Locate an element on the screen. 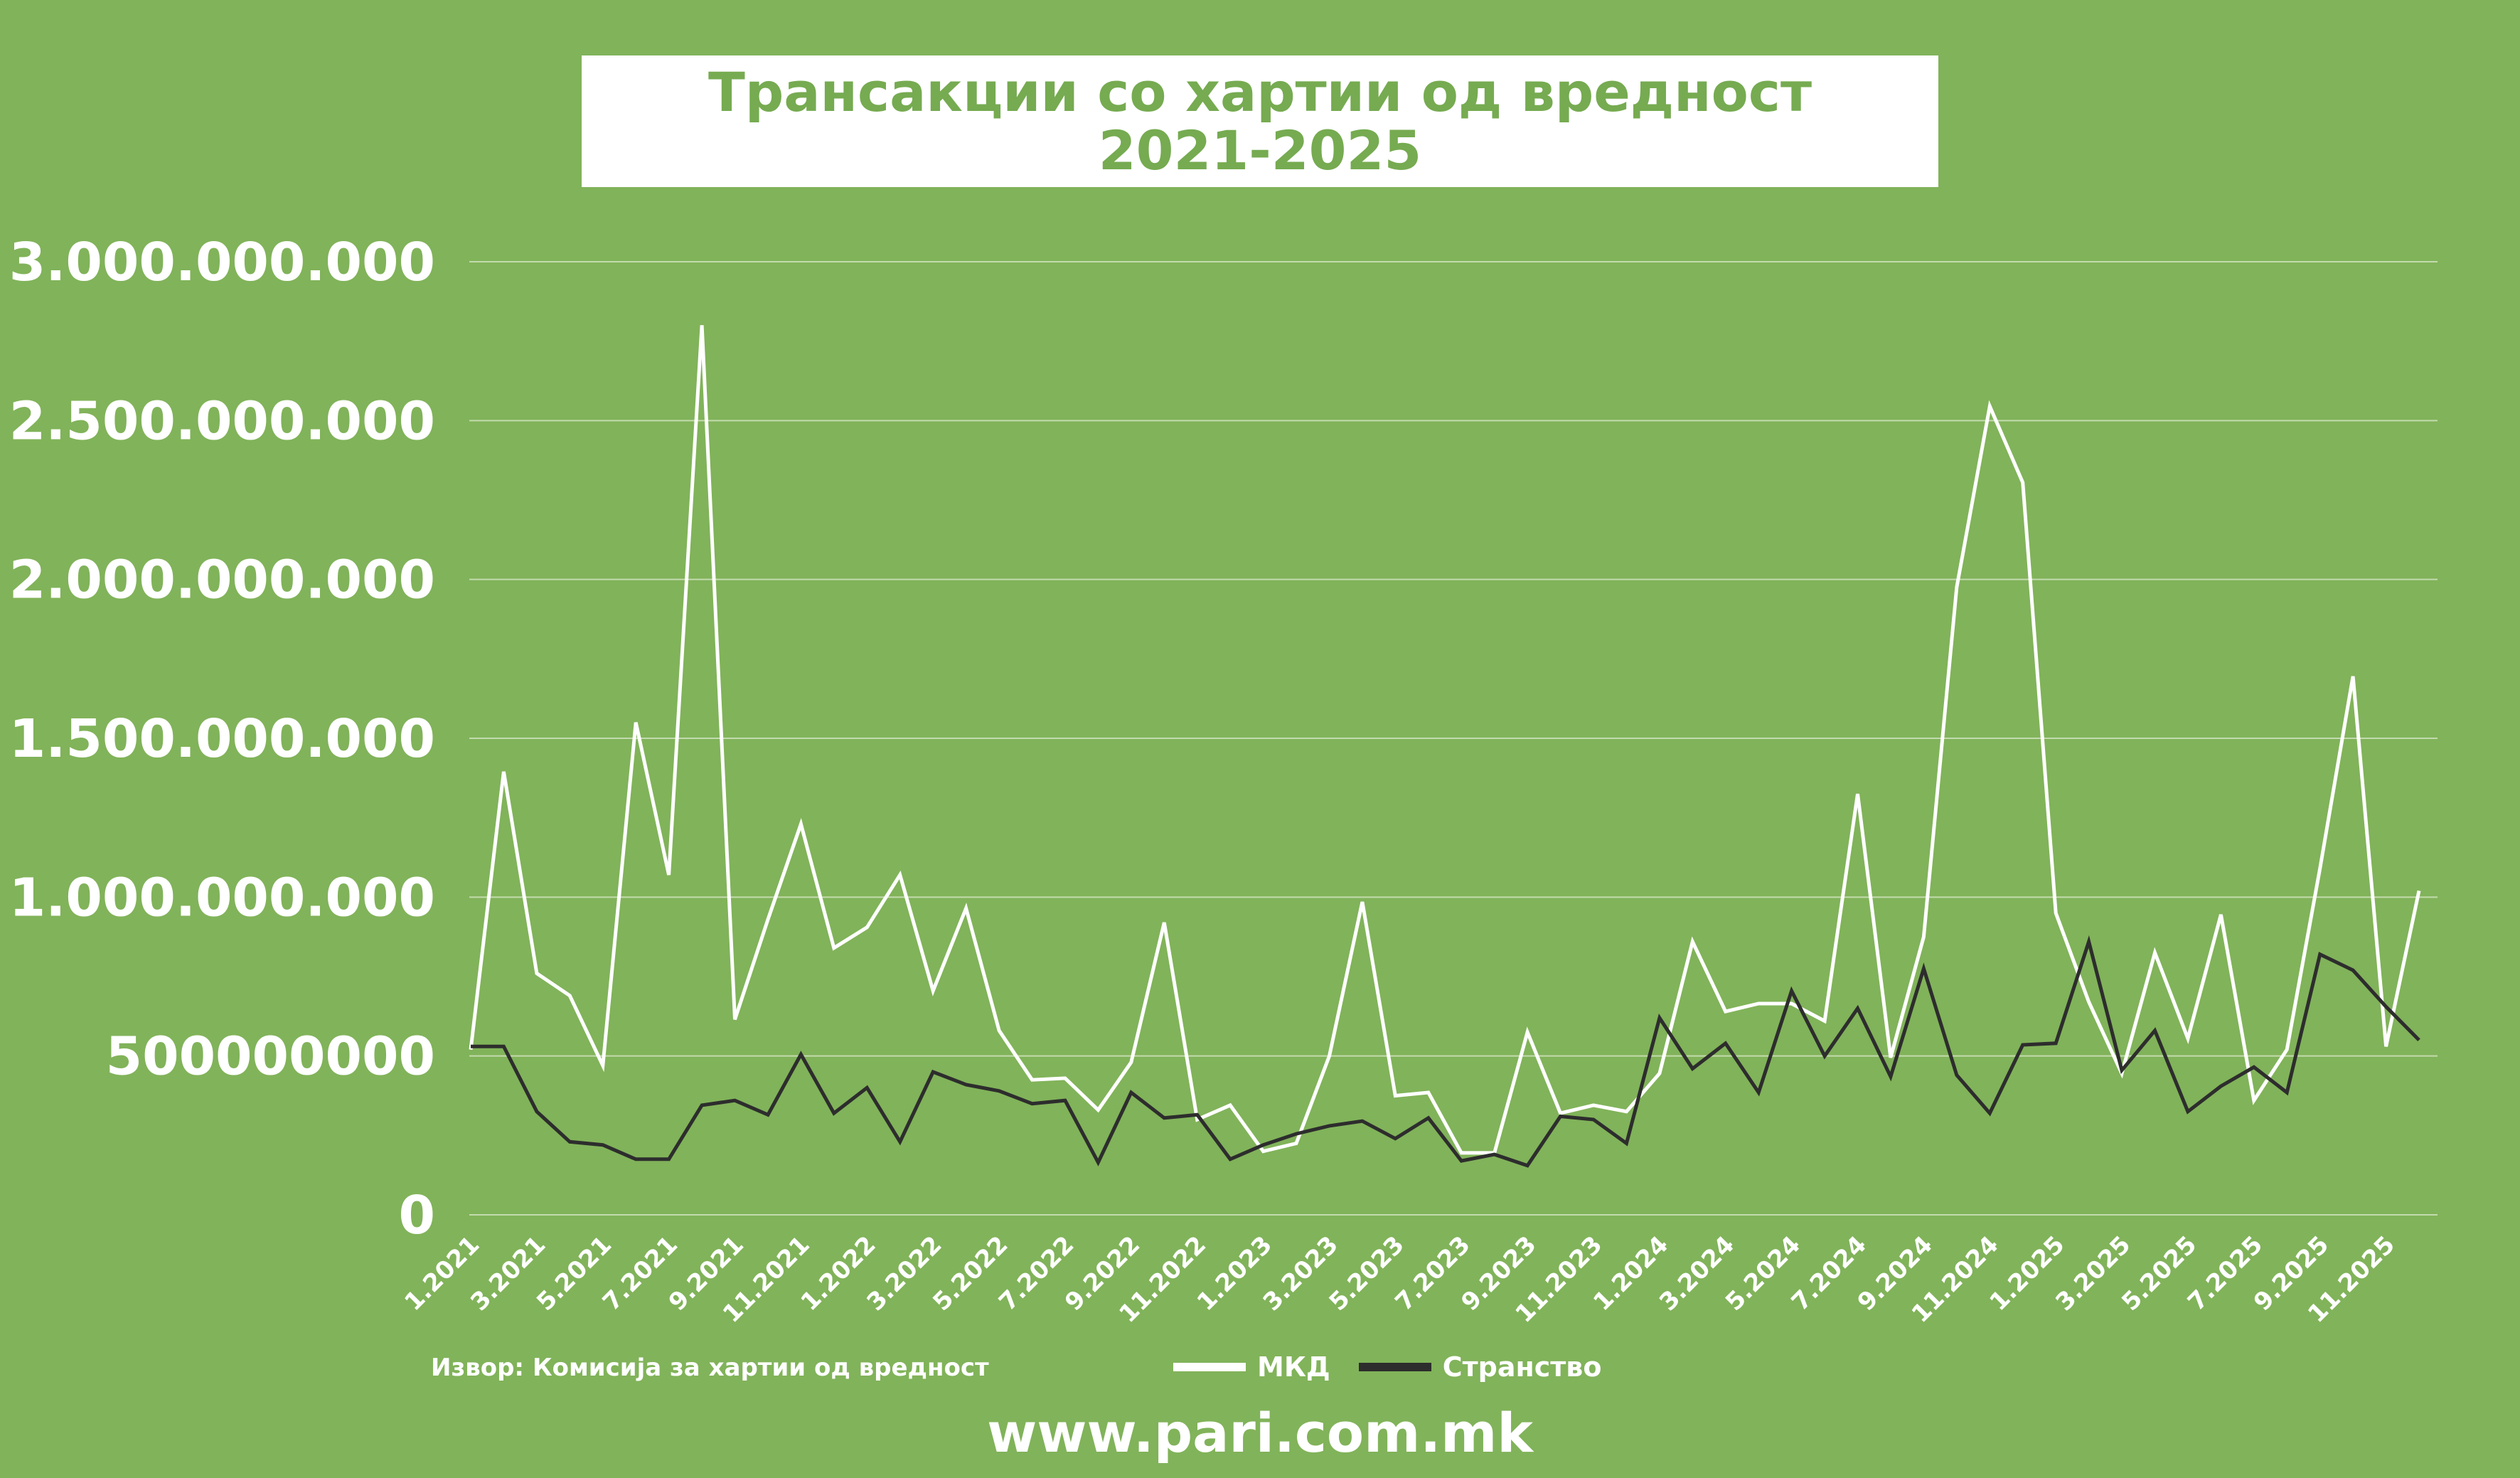 The image size is (2520, 1478). y-tick-label: 0 is located at coordinates (418, 1215).